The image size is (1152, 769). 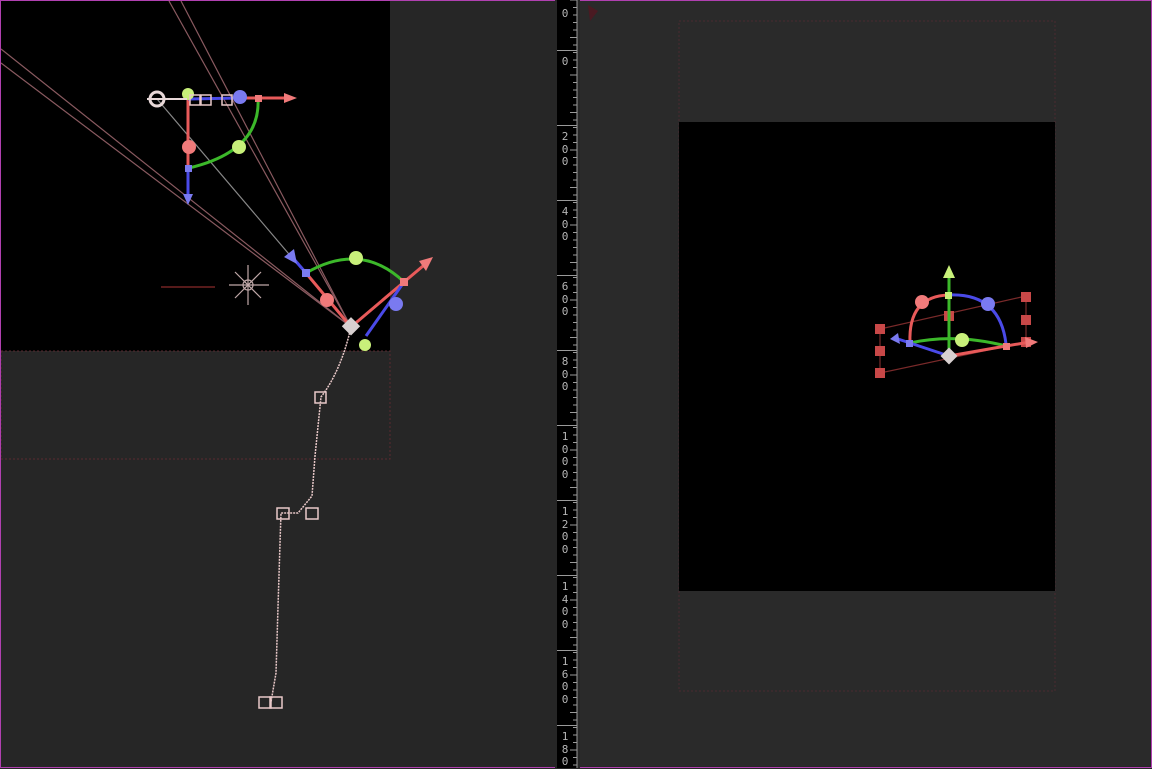 I want to click on ruler-label: 4 0 0, so click(x=565, y=224).